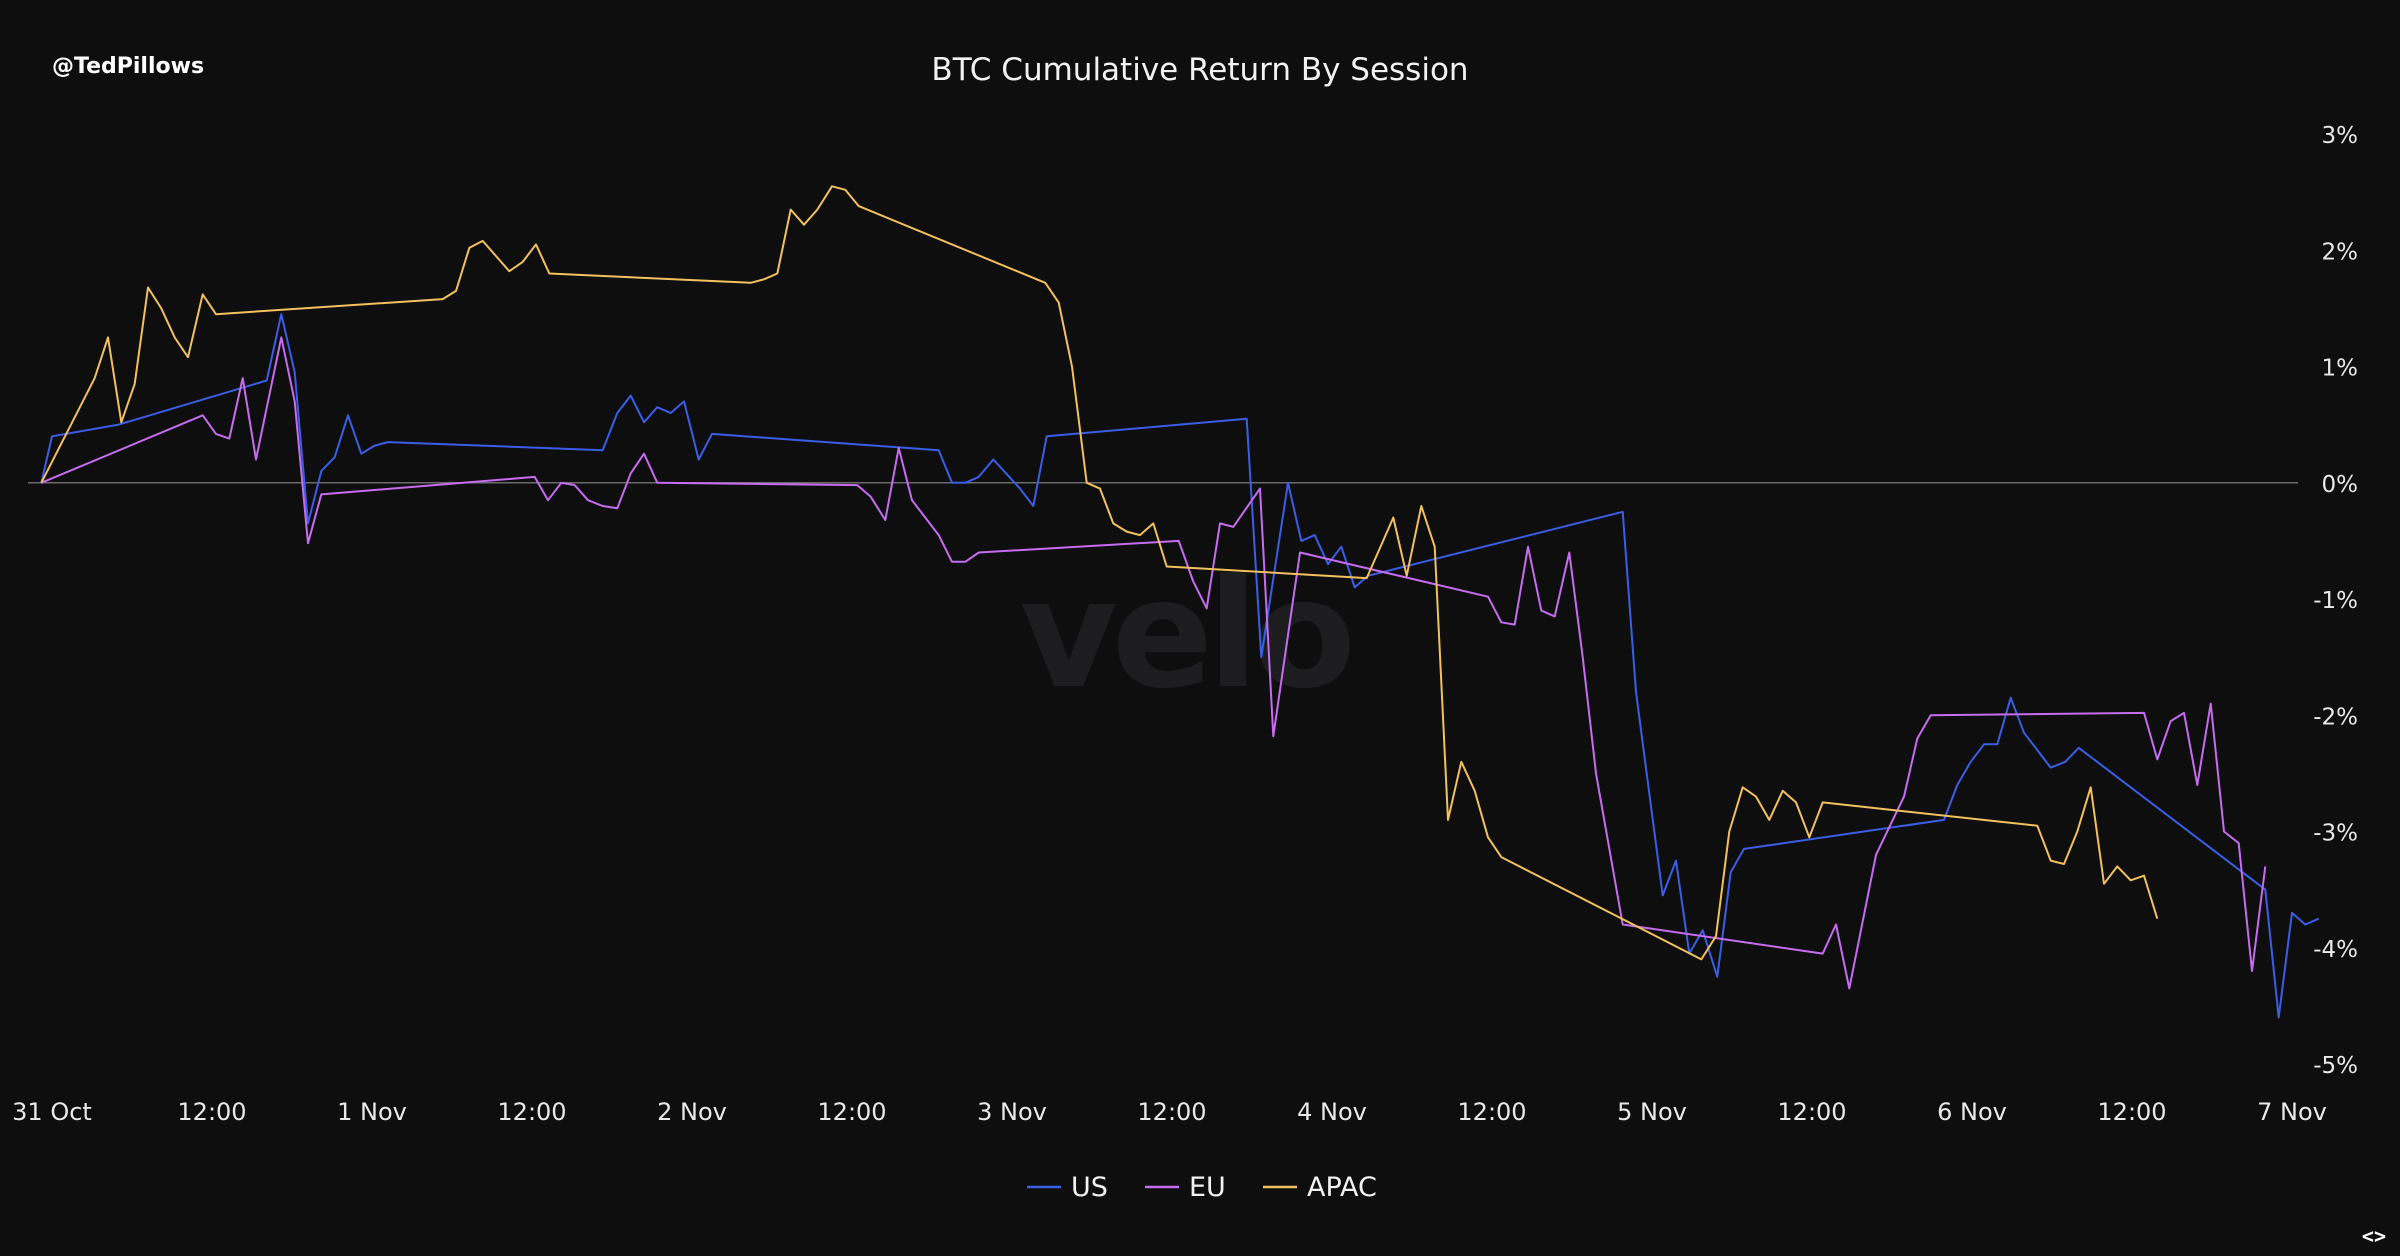 The height and width of the screenshot is (1256, 2400). I want to click on x-tick-label: 31 Oct, so click(52, 1112).